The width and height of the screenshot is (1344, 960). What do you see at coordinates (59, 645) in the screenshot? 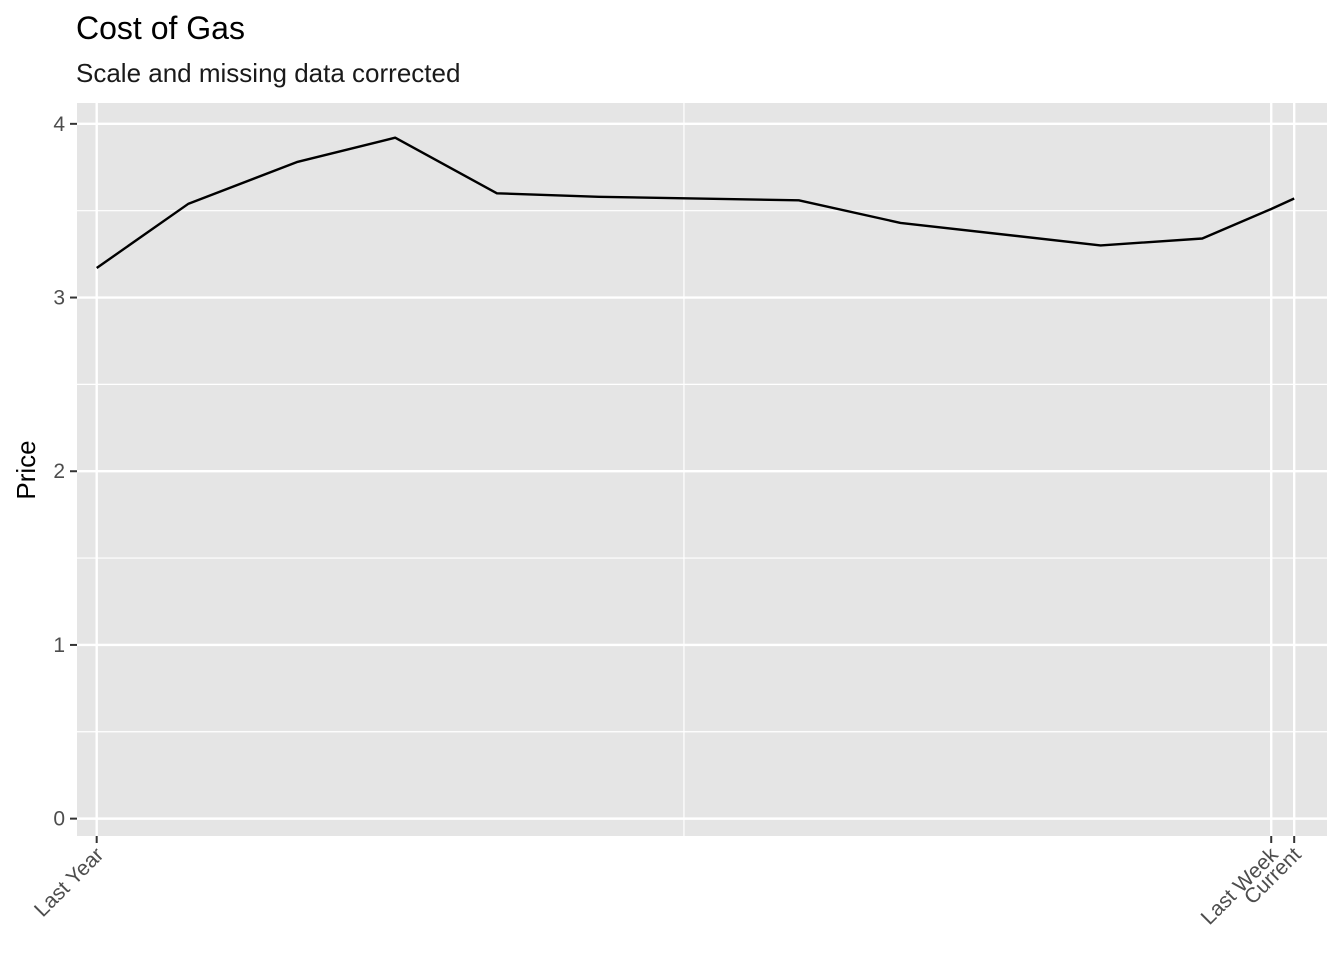
I see `y-tick-label: 1` at bounding box center [59, 645].